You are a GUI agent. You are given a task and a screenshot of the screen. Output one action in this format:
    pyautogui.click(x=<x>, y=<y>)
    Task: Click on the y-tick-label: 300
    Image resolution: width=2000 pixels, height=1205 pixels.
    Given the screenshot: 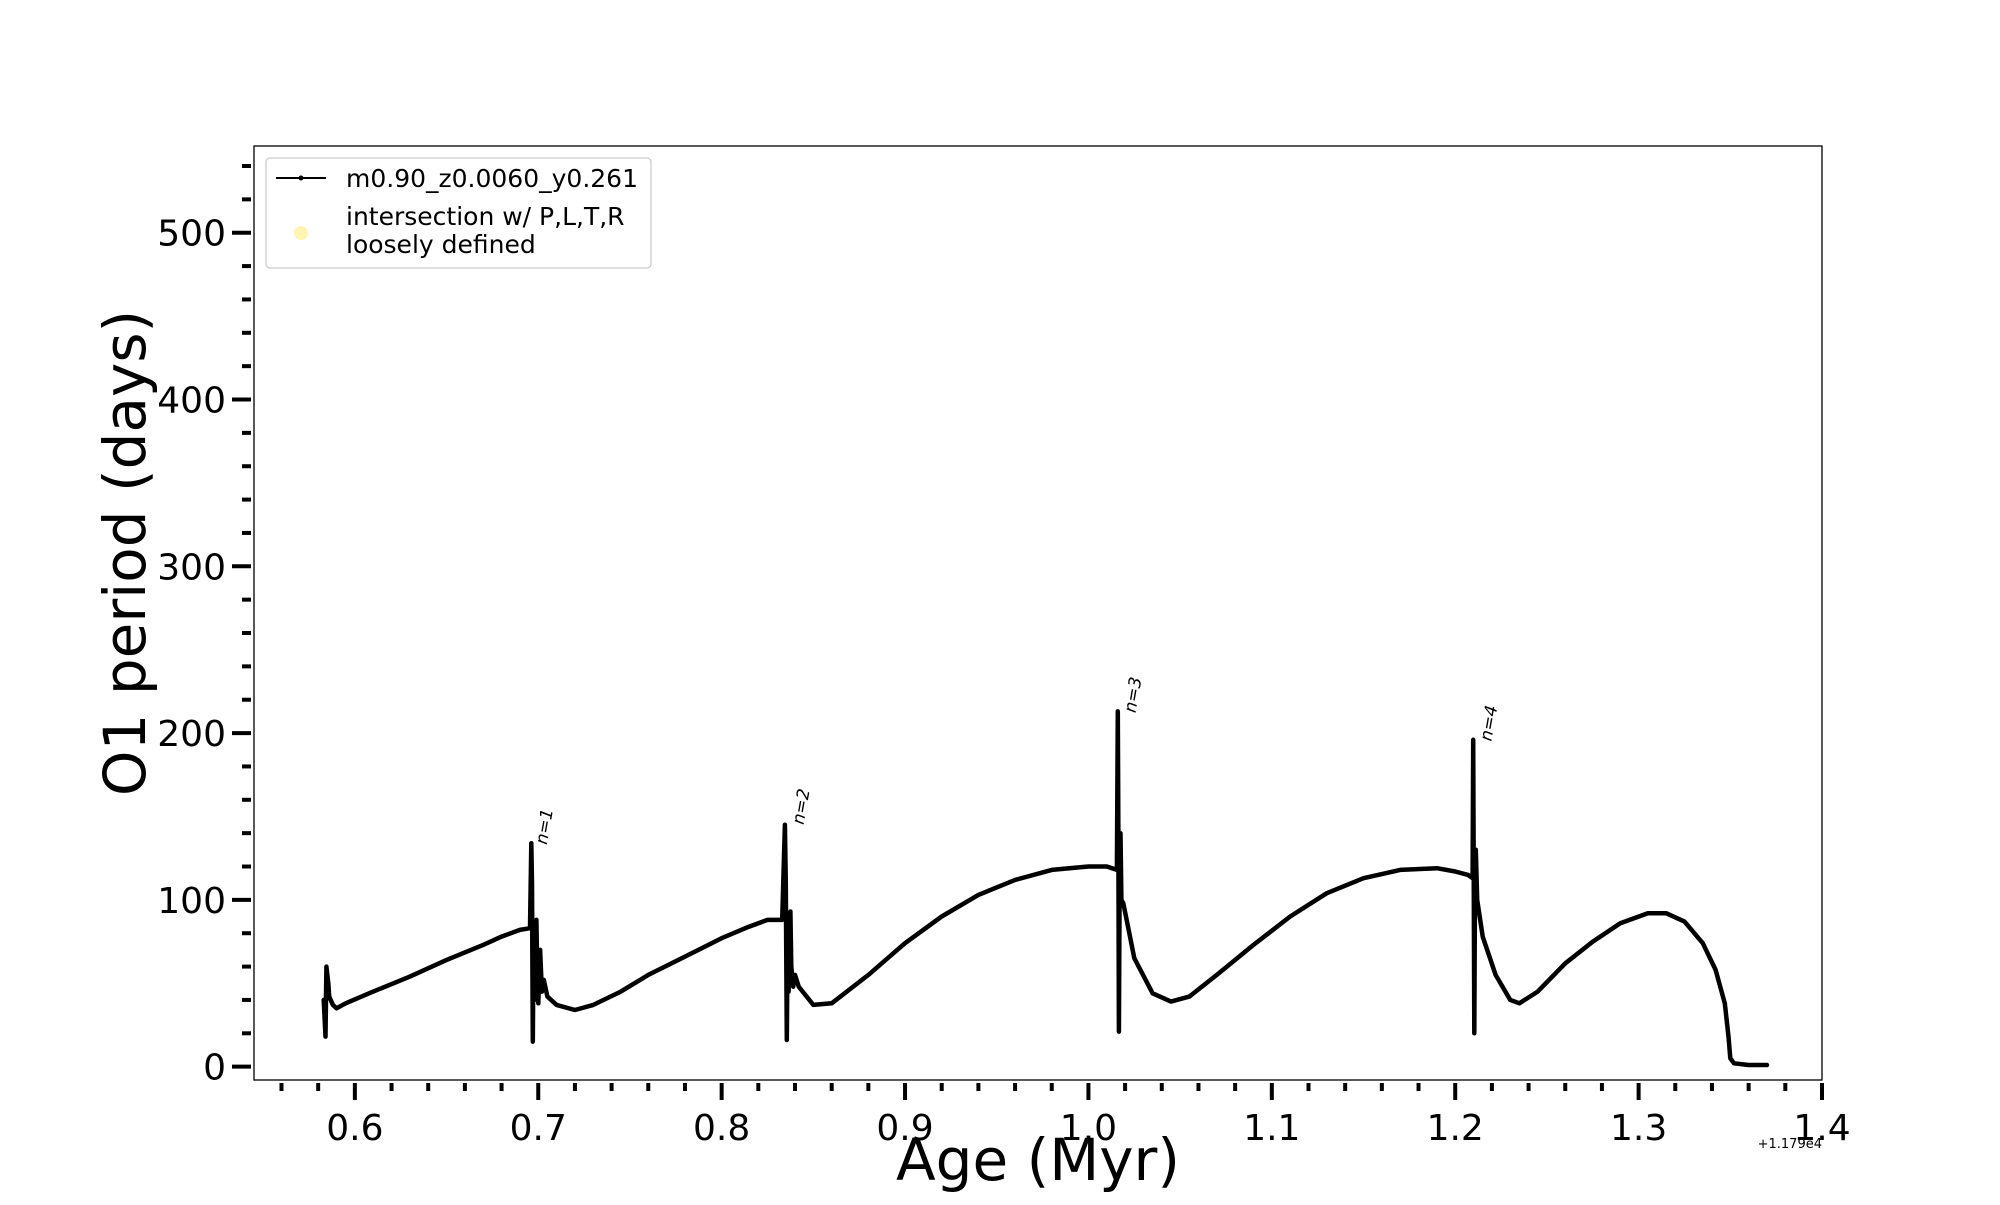 What is the action you would take?
    pyautogui.click(x=191, y=567)
    